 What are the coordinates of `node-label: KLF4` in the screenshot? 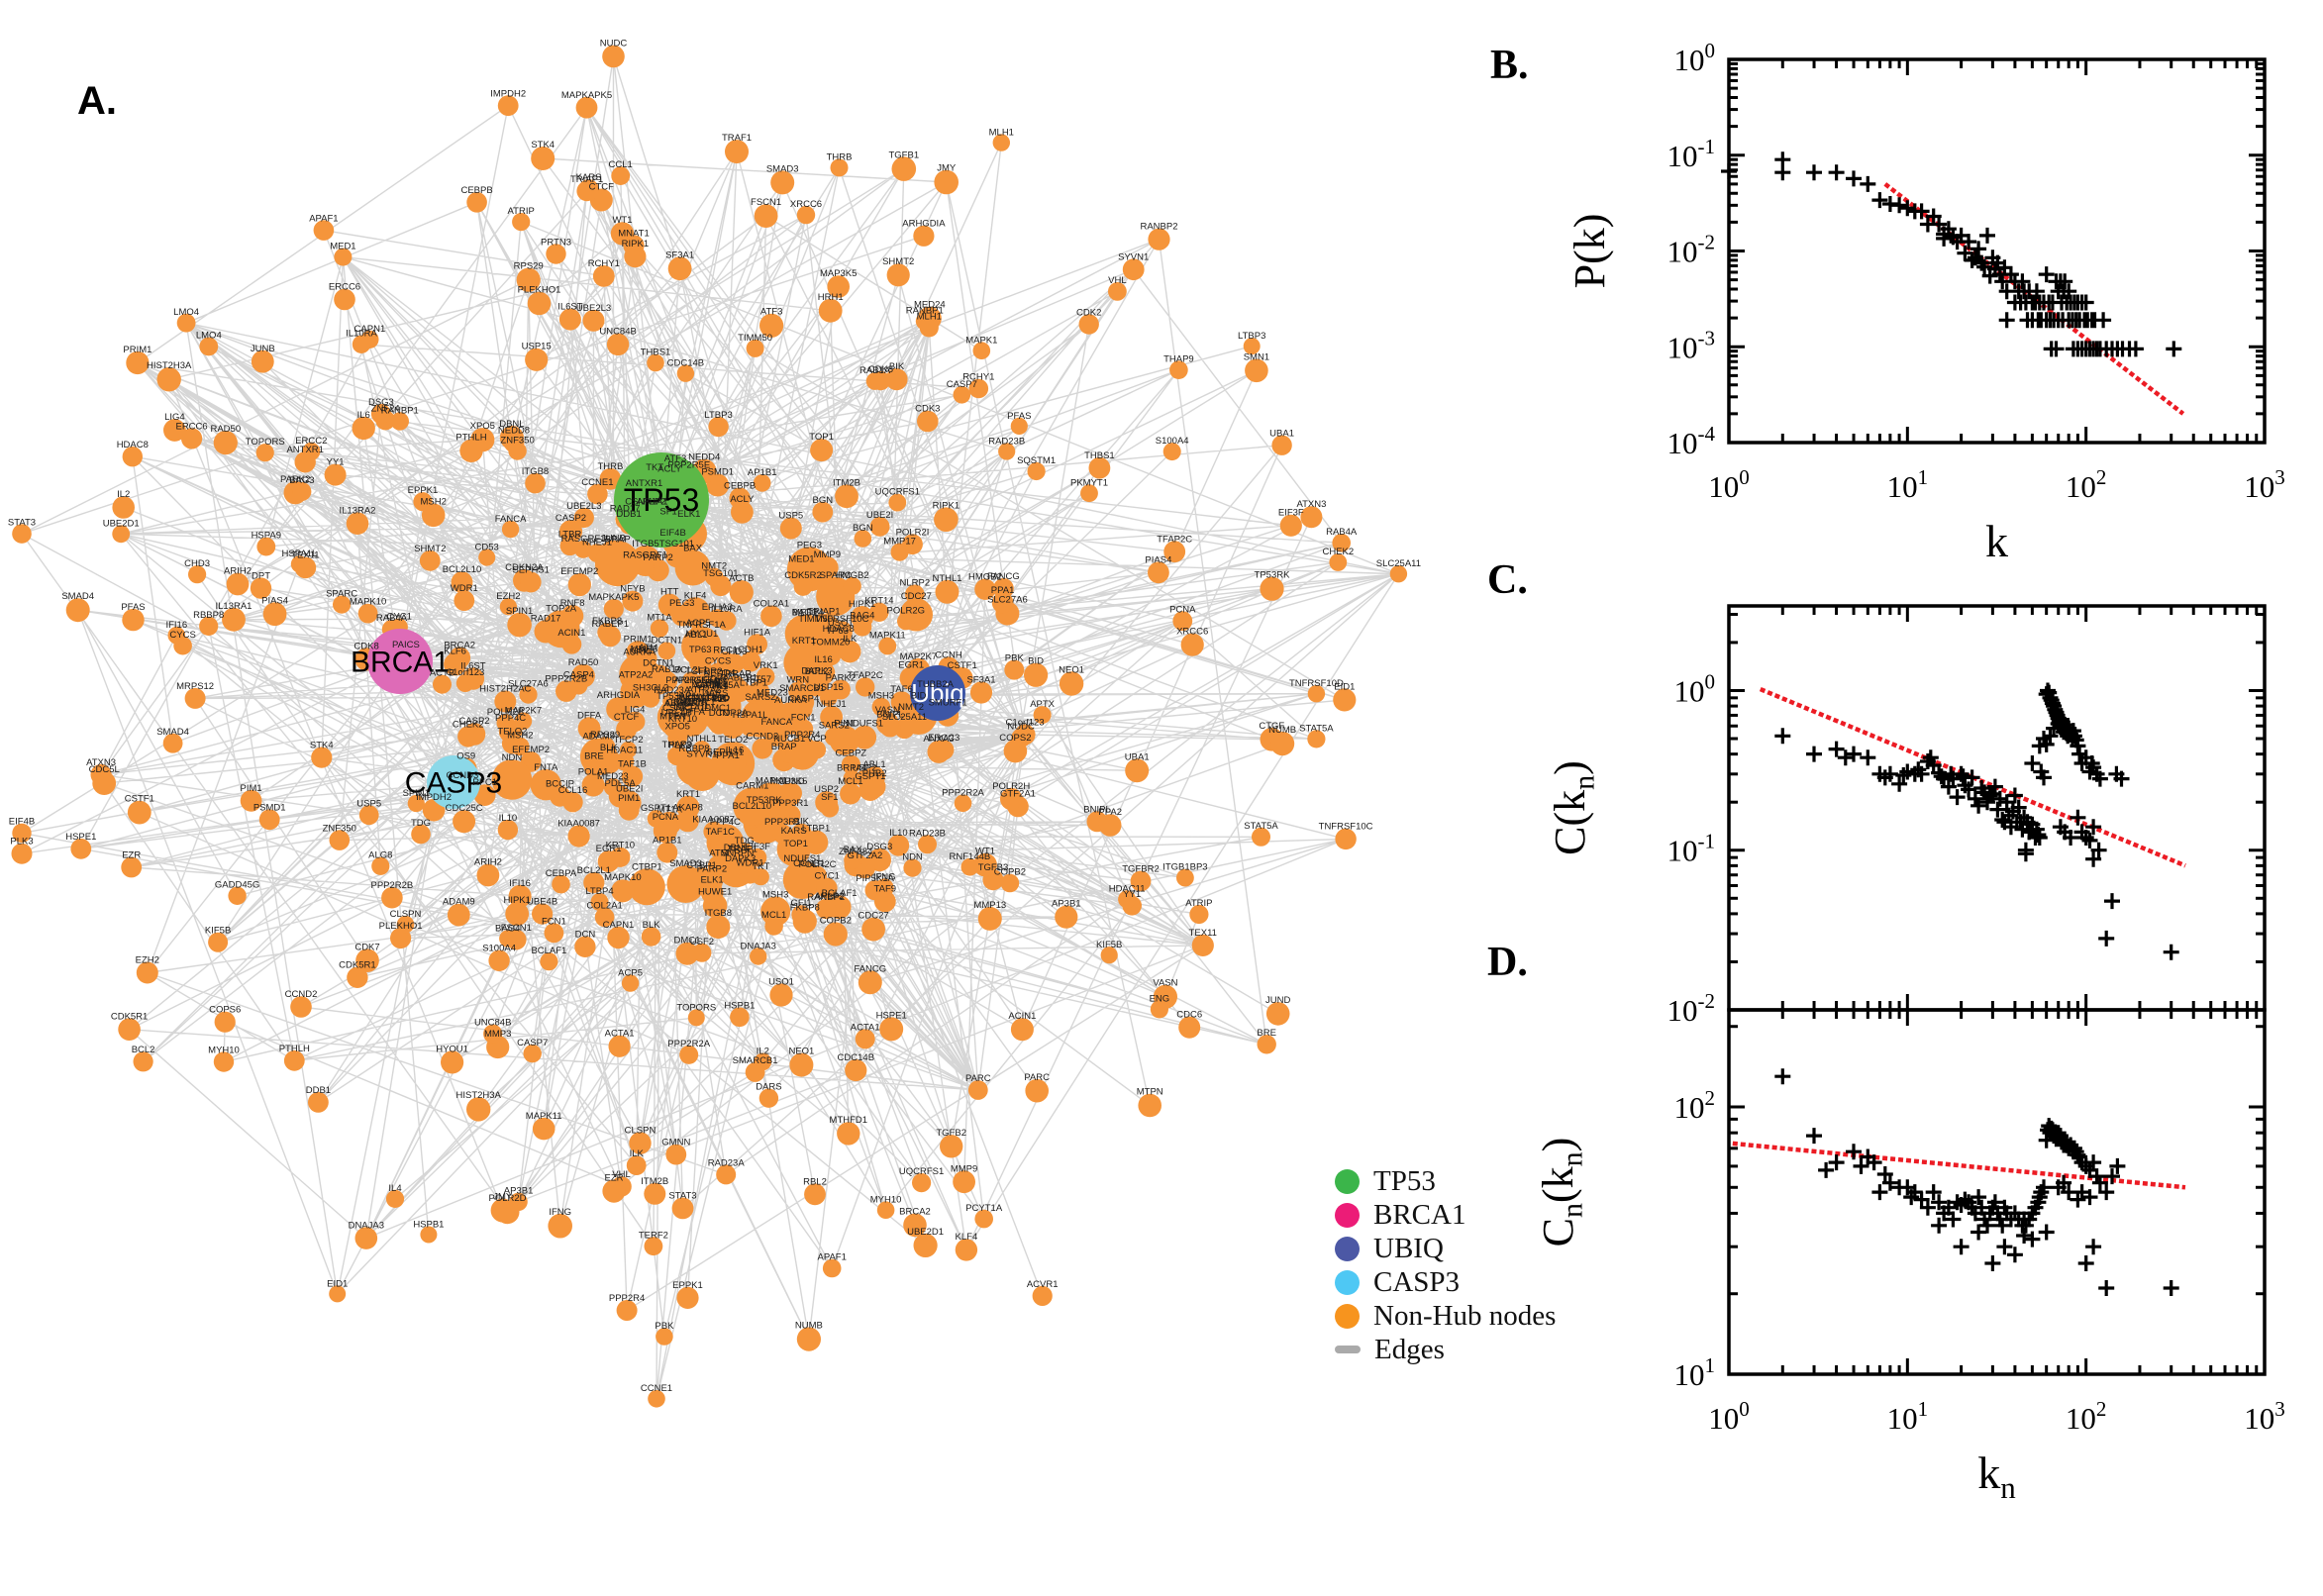 It's located at (695, 595).